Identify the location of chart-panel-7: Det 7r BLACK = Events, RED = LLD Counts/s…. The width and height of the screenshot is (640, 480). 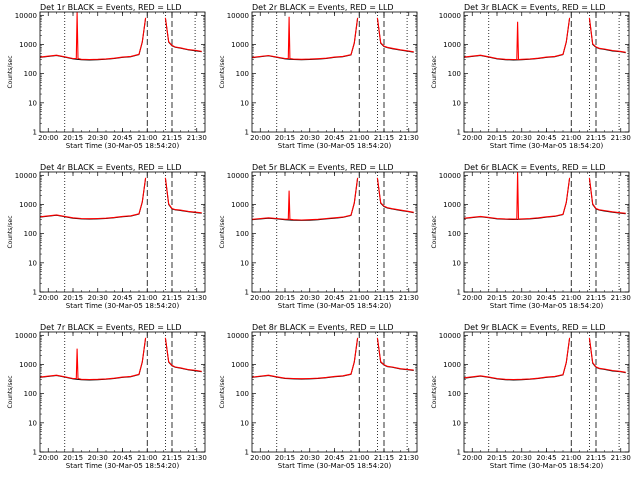
(107, 396).